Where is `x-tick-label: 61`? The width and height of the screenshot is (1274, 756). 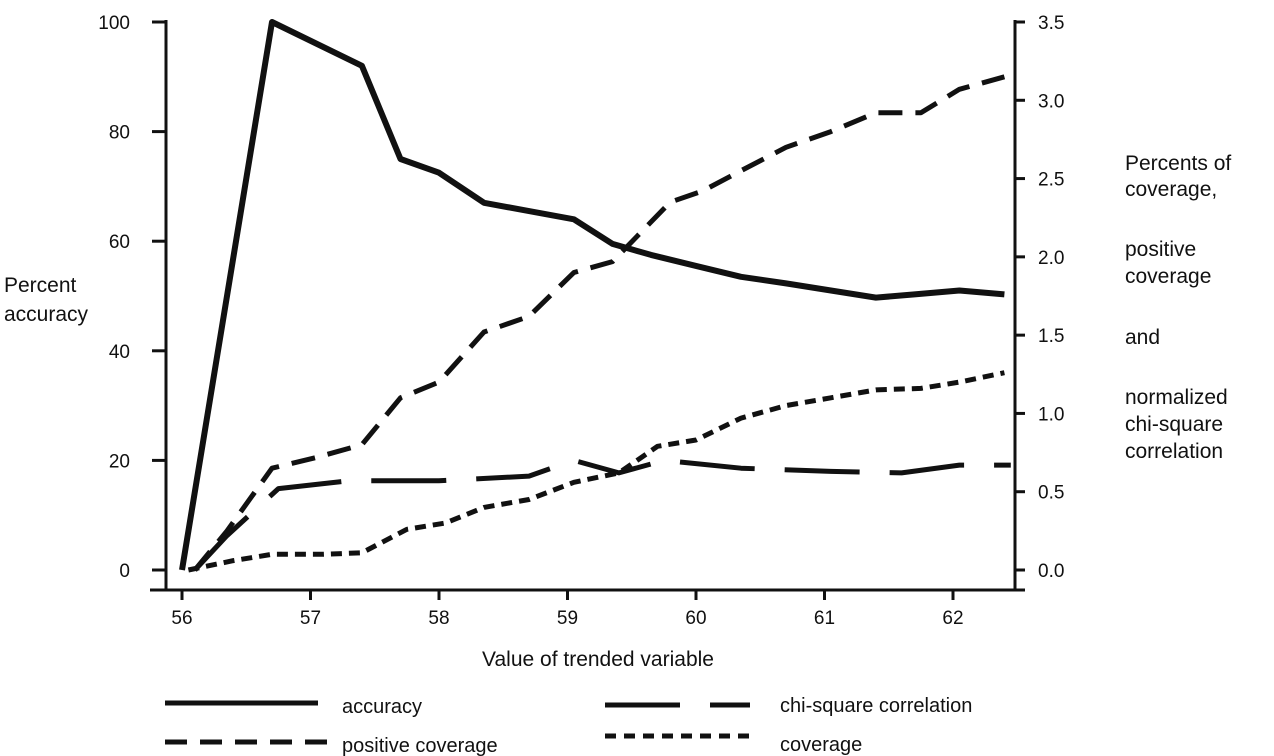
x-tick-label: 61 is located at coordinates (824, 618).